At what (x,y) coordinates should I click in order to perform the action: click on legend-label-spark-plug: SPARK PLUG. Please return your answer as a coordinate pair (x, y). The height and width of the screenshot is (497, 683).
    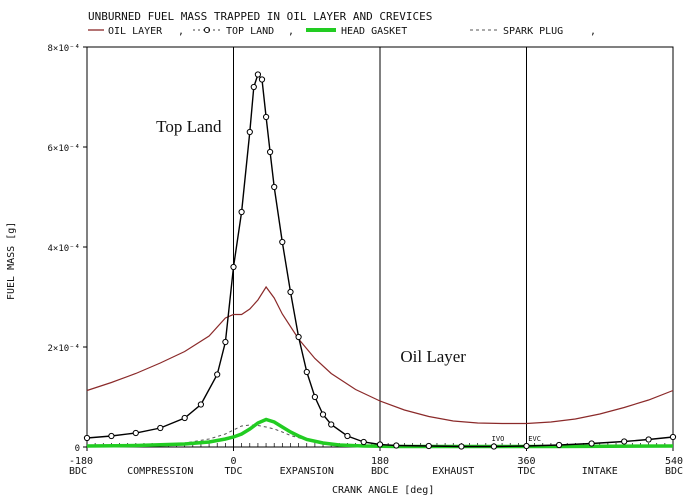
    Looking at the image, I should click on (533, 31).